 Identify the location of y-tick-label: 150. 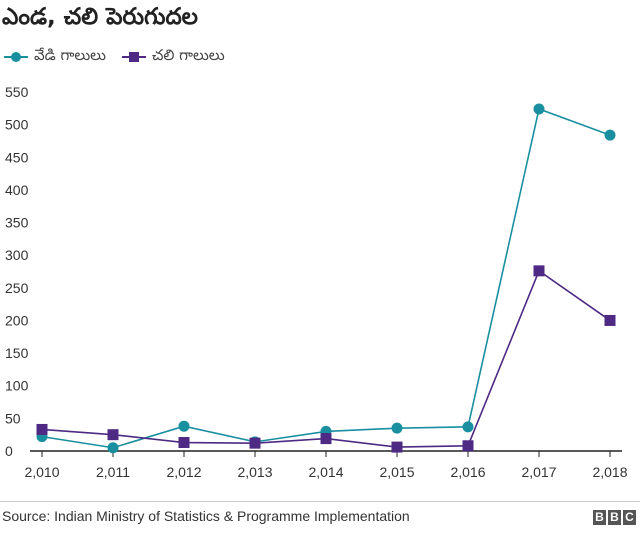
(17, 353).